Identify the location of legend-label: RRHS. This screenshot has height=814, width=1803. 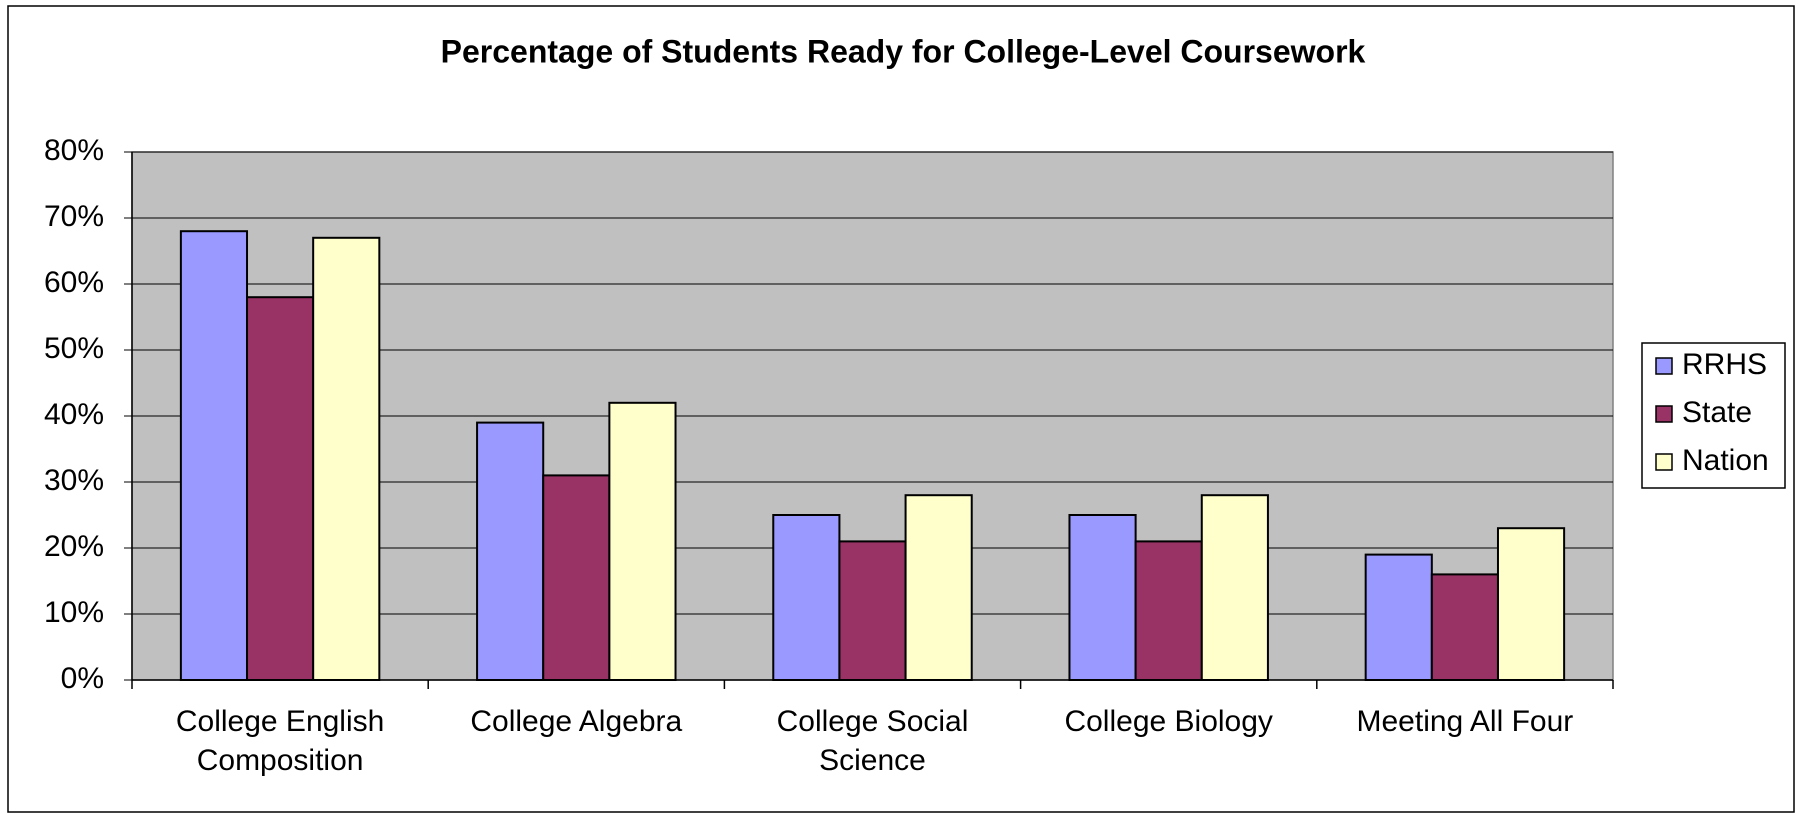
(1724, 364).